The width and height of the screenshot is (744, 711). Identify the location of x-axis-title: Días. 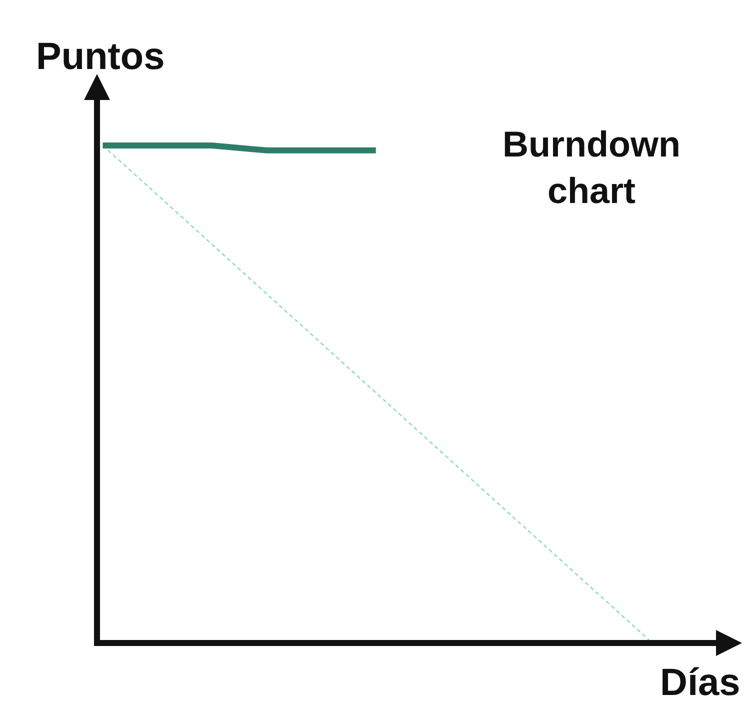
(700, 683).